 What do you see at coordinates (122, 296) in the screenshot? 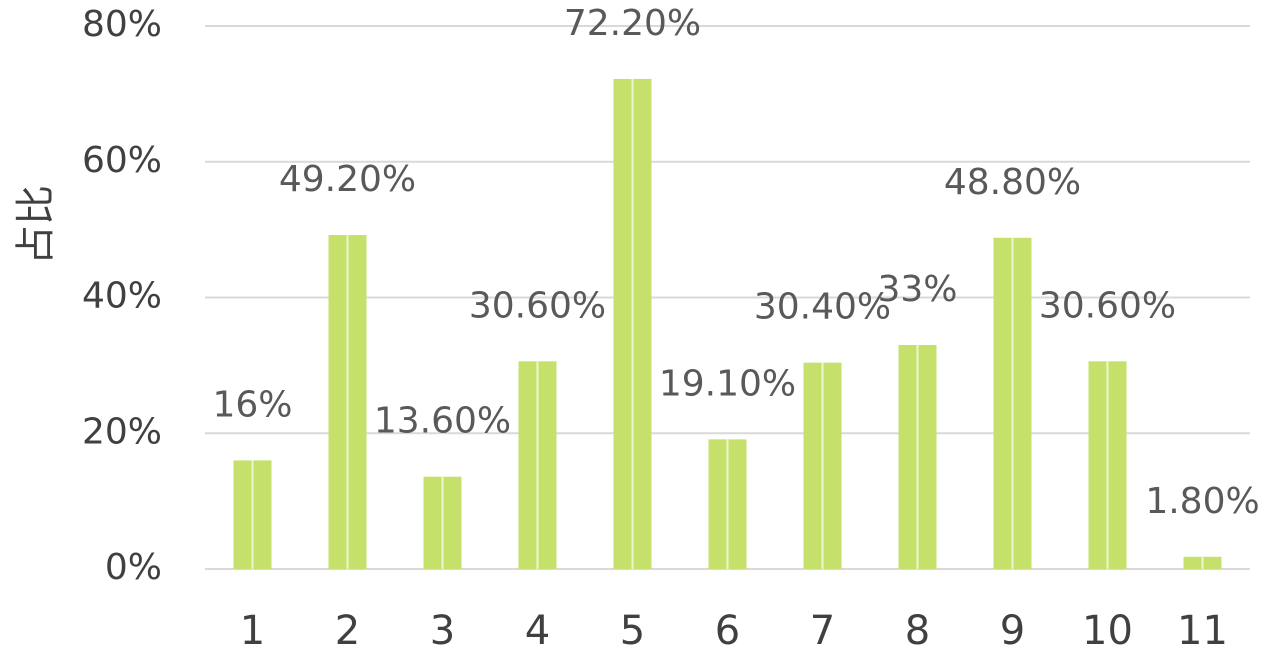
I see `y-tick-label: 40%` at bounding box center [122, 296].